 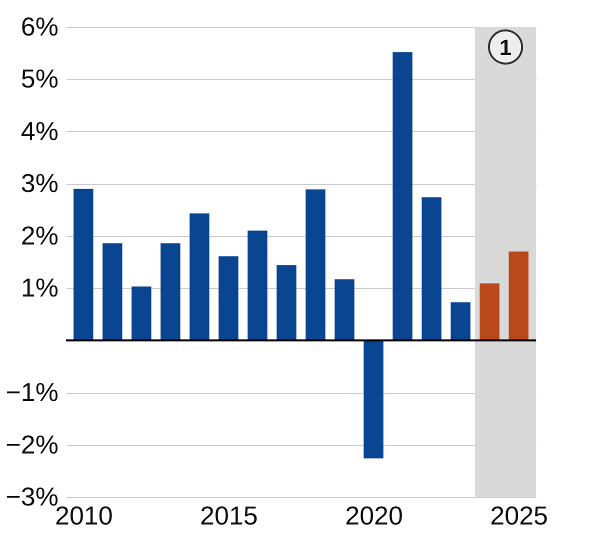 I want to click on x-tick-label: 2025, so click(x=519, y=515).